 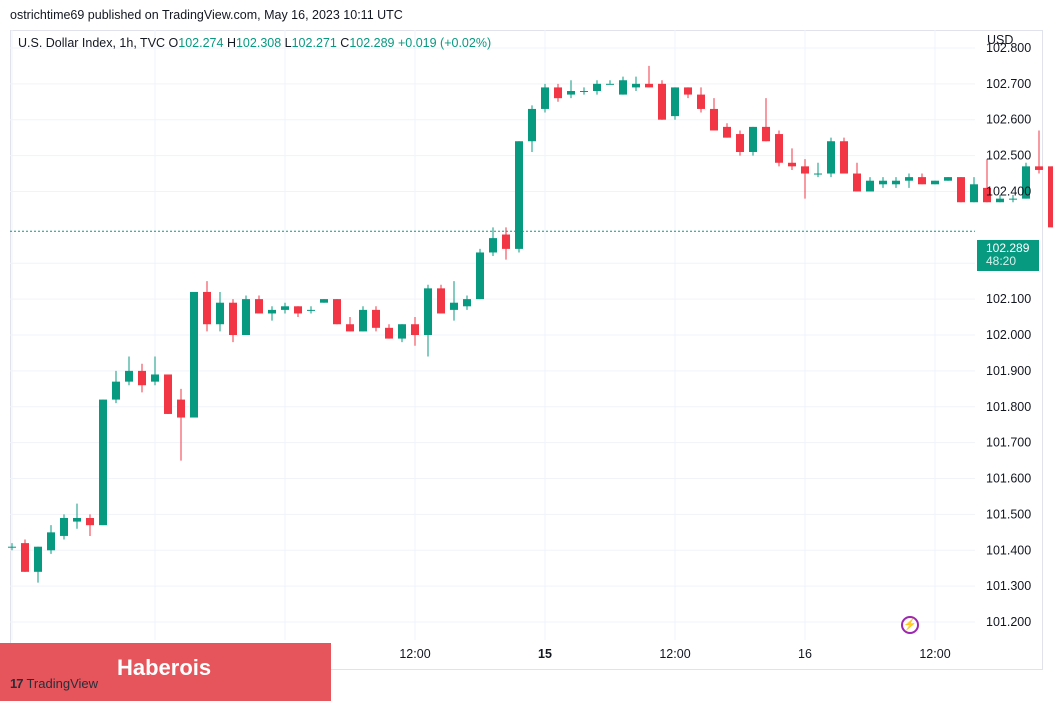 I want to click on lightning-icon: ⚡, so click(x=910, y=625).